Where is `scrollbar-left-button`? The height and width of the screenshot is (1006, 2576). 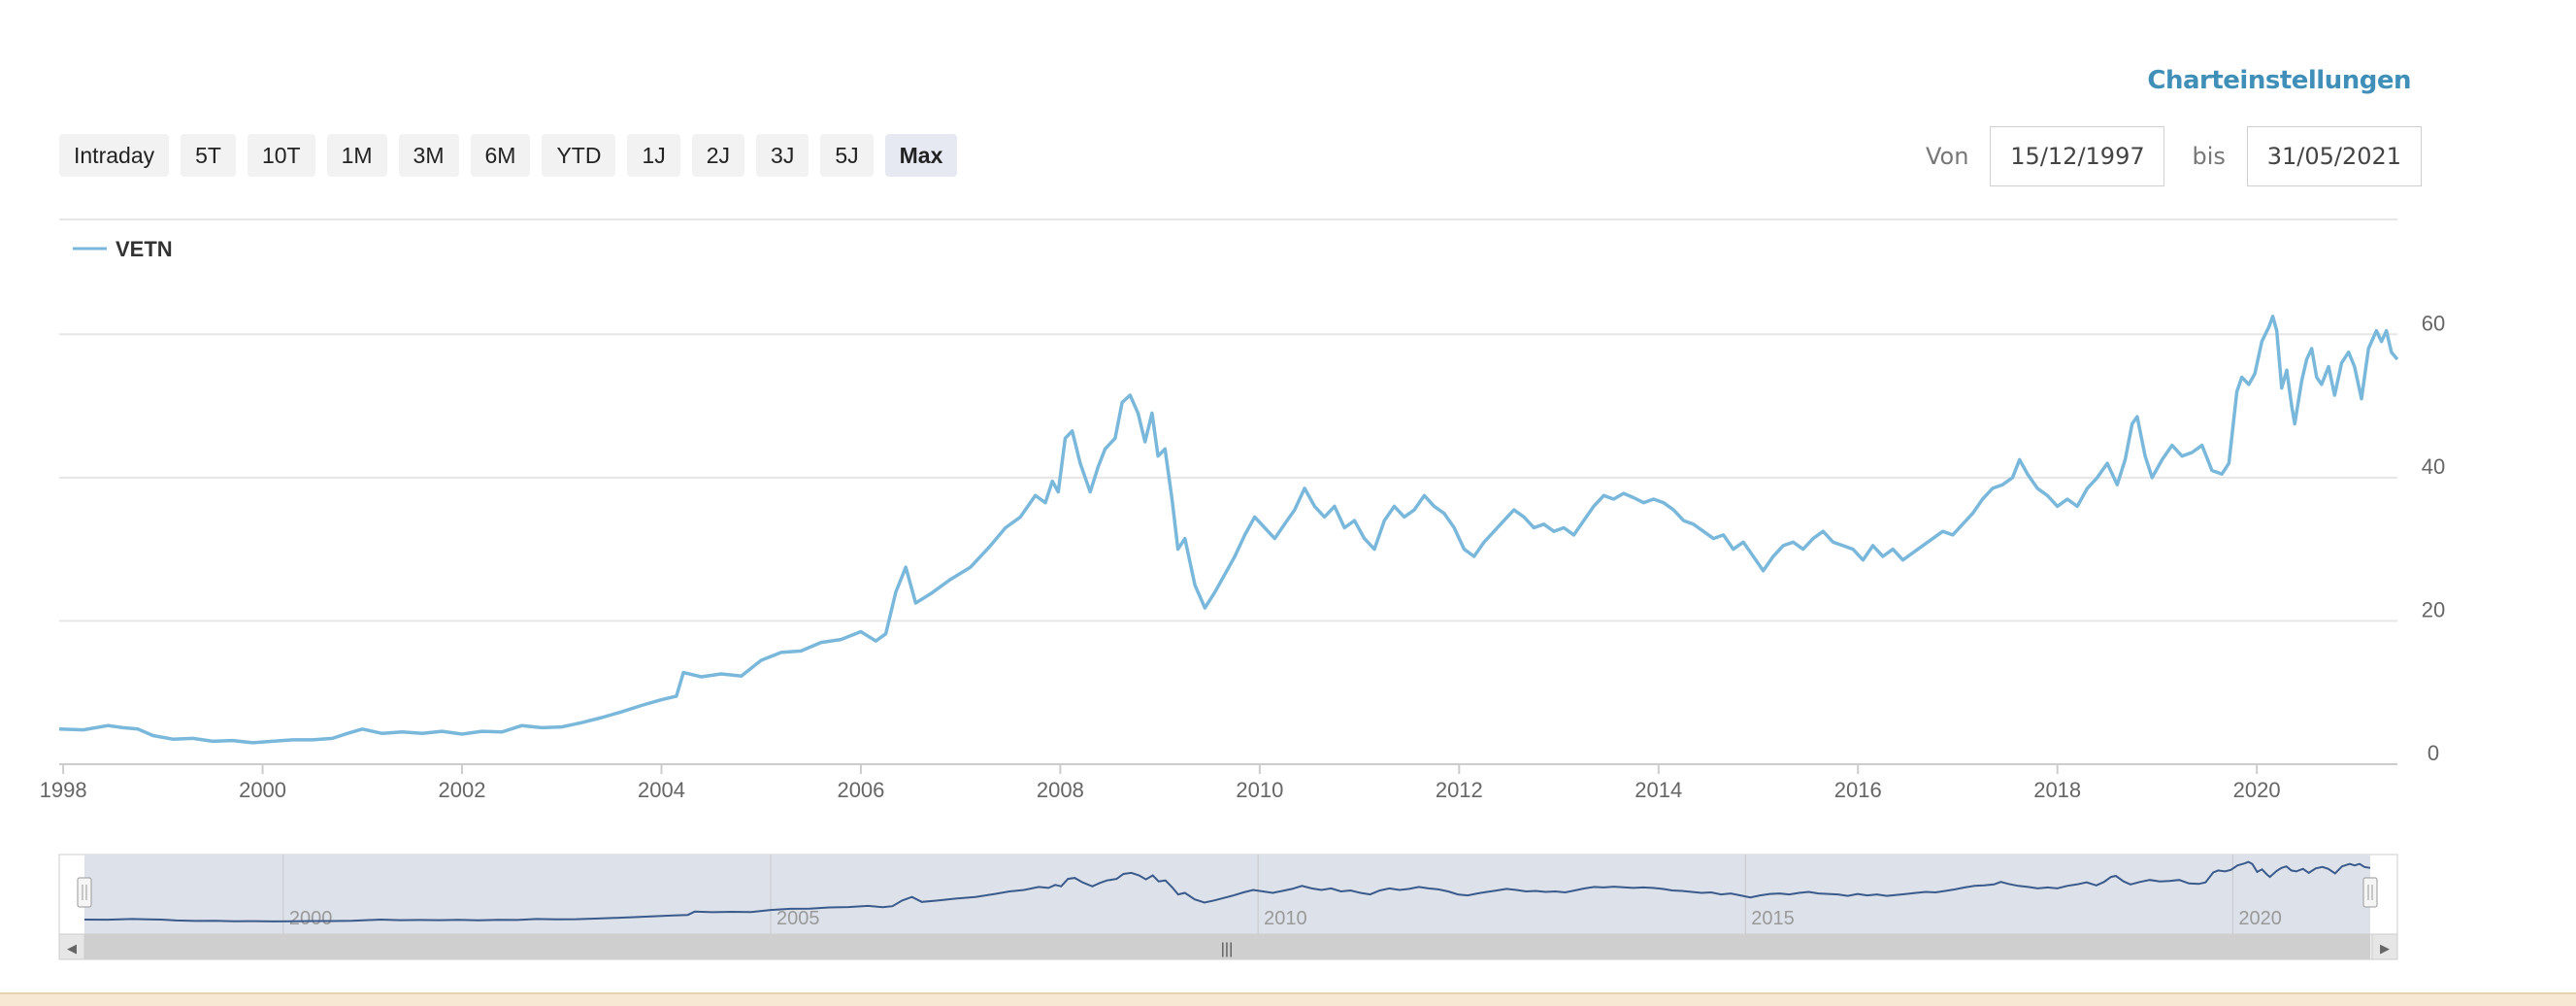
scrollbar-left-button is located at coordinates (71, 946).